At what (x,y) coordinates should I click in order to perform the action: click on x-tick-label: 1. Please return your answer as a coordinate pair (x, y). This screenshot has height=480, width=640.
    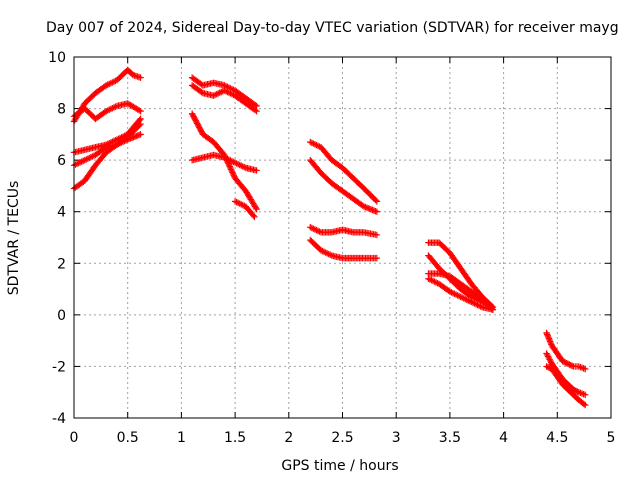
    Looking at the image, I should click on (181, 438).